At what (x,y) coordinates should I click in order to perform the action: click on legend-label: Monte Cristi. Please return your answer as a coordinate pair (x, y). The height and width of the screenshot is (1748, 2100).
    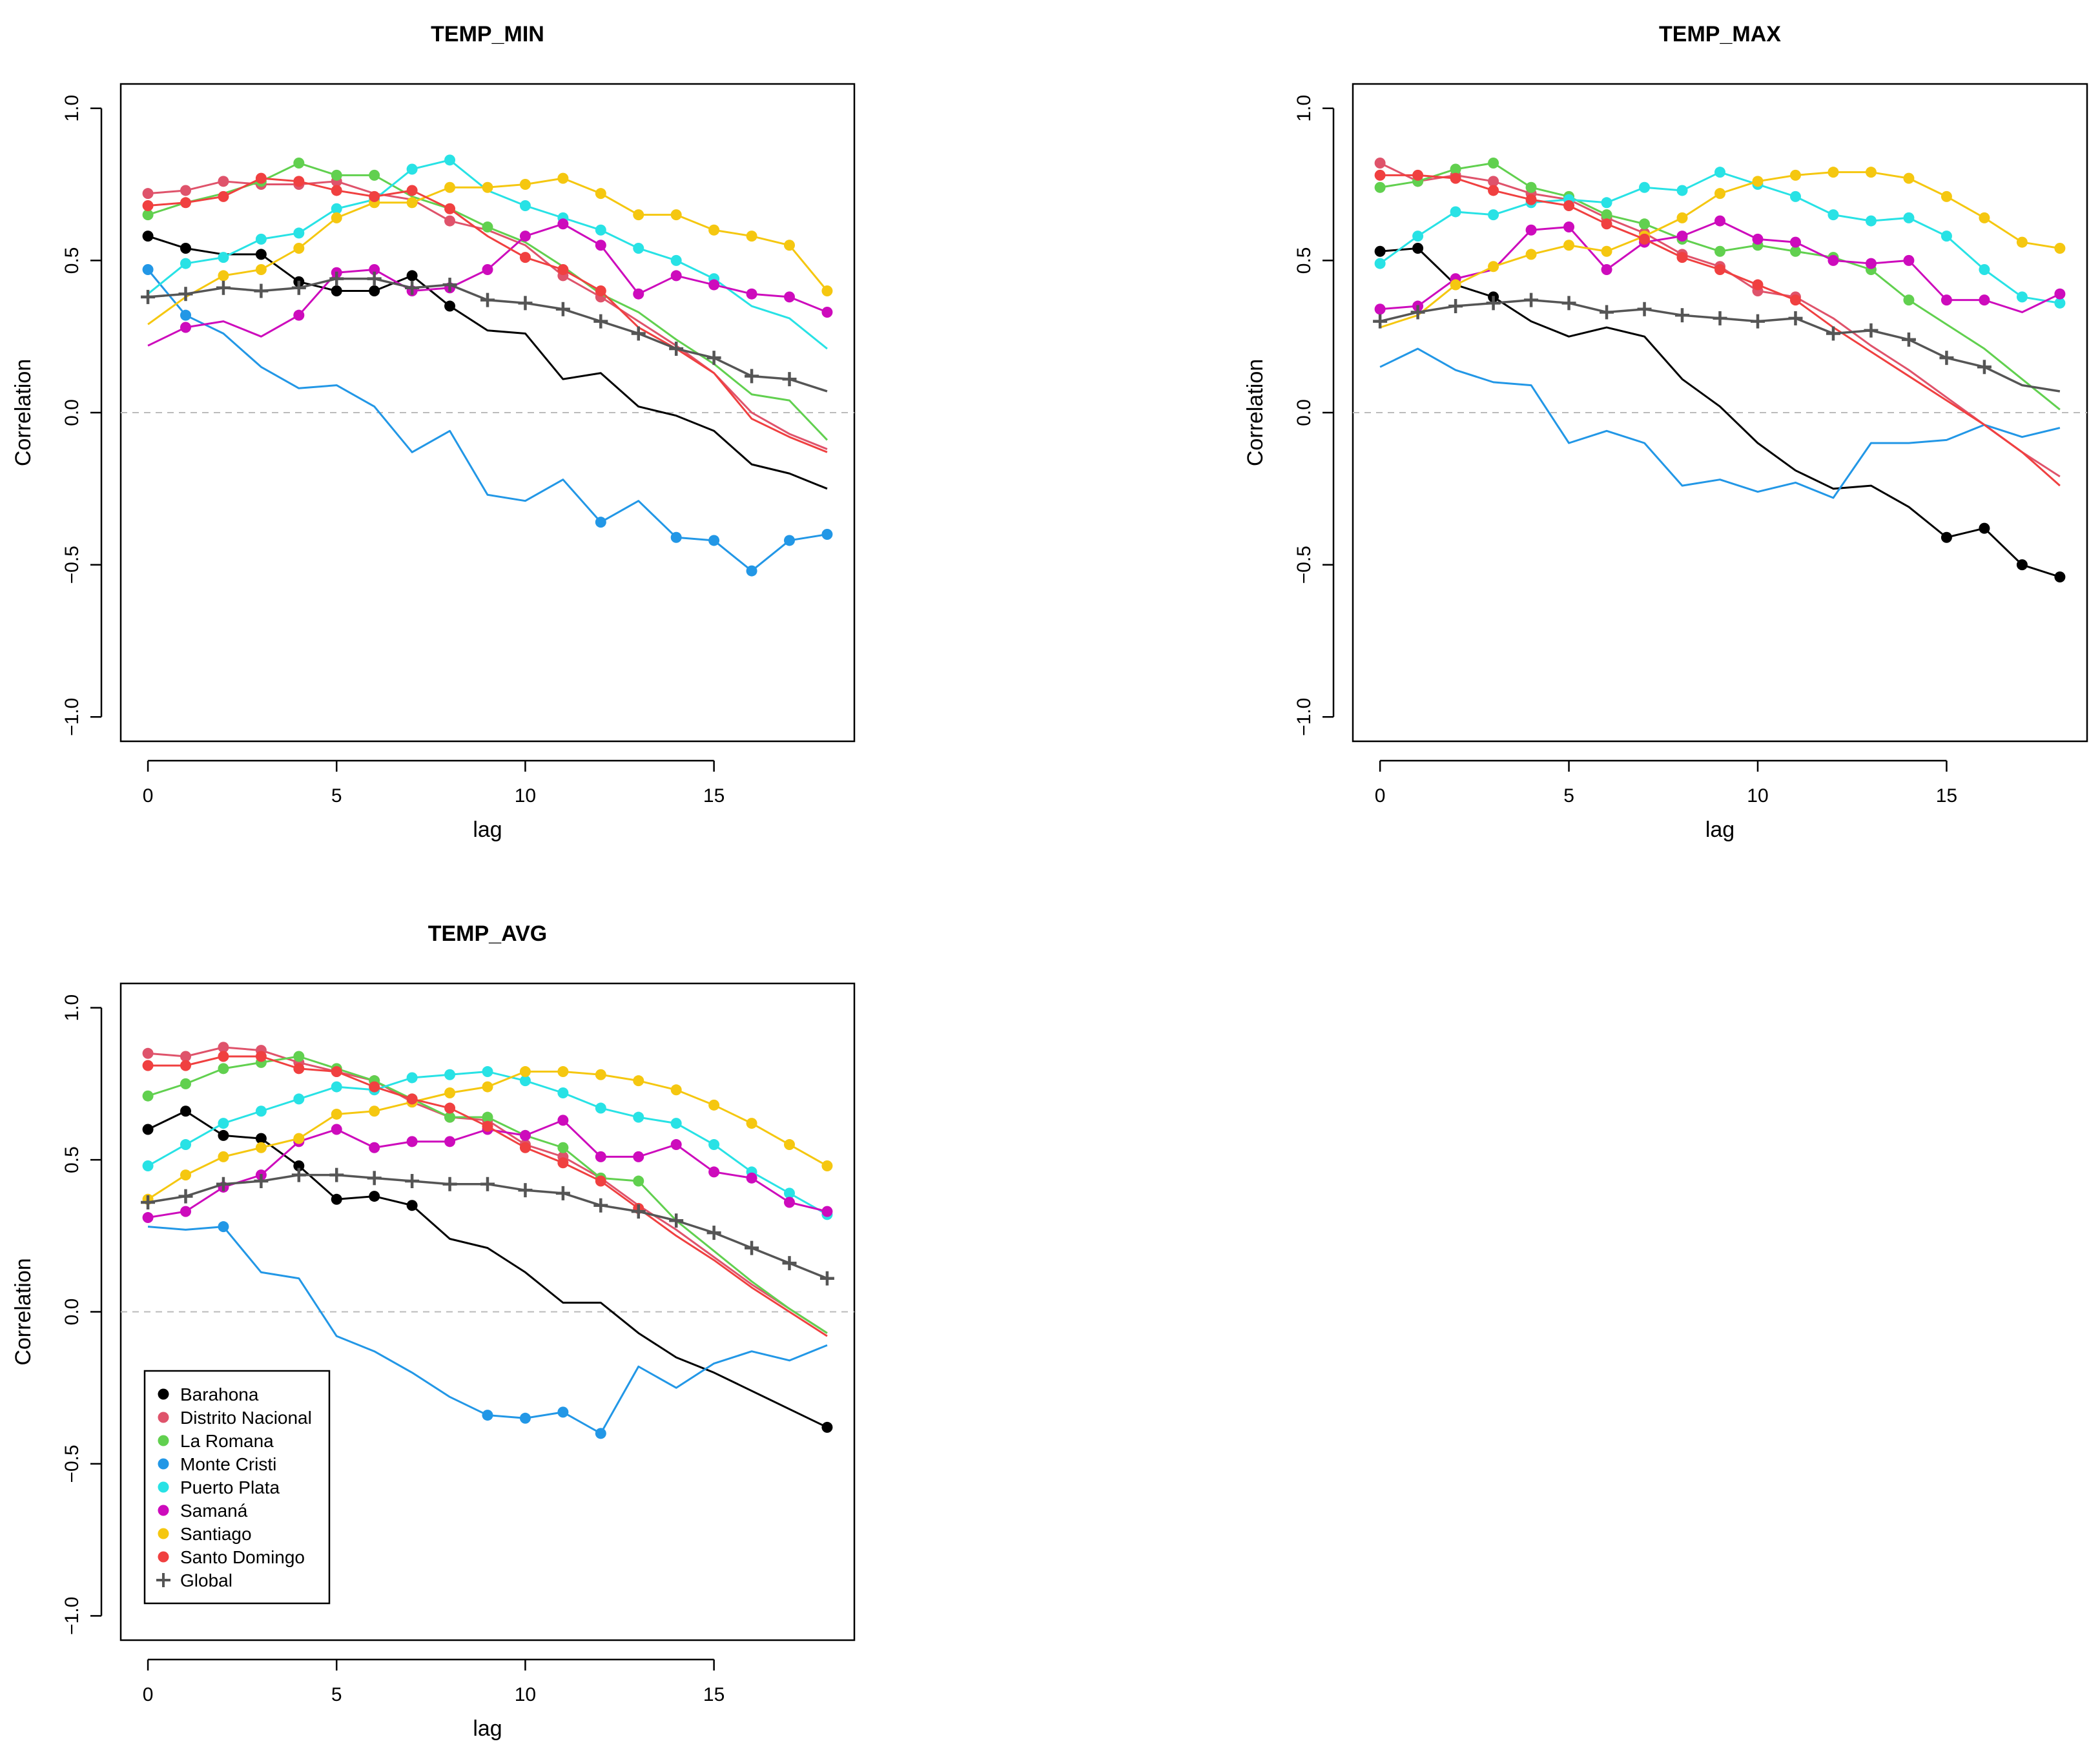
    Looking at the image, I should click on (228, 1464).